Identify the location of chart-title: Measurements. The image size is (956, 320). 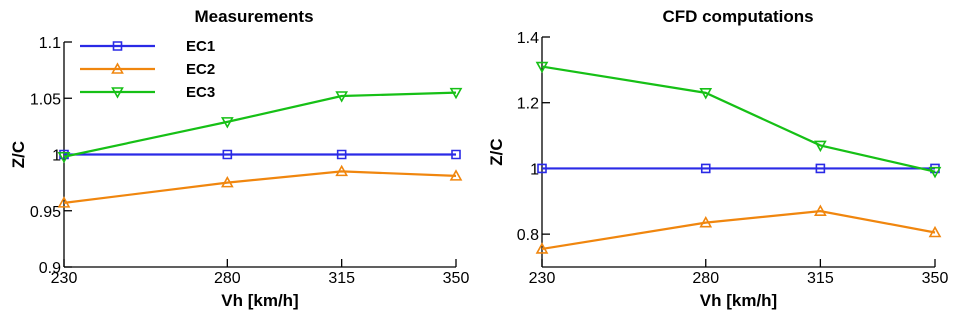
(253, 16).